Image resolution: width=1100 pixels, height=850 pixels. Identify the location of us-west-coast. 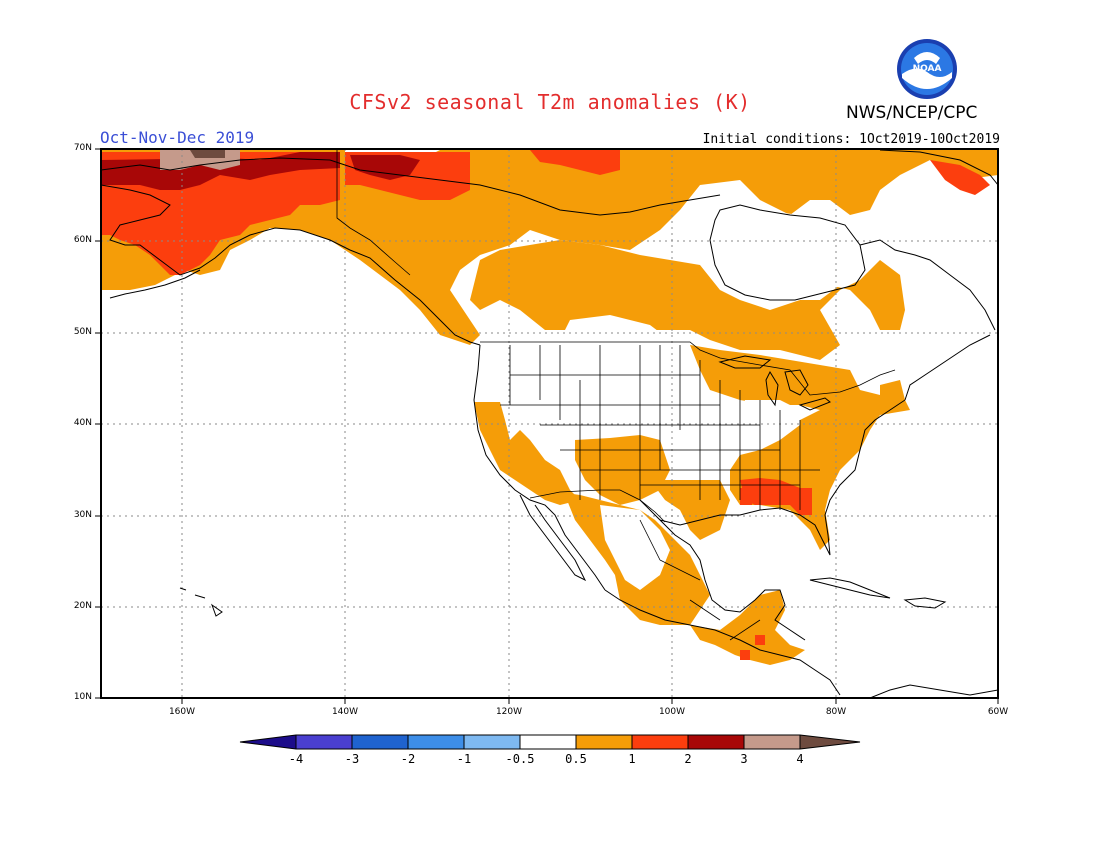
(539, 467).